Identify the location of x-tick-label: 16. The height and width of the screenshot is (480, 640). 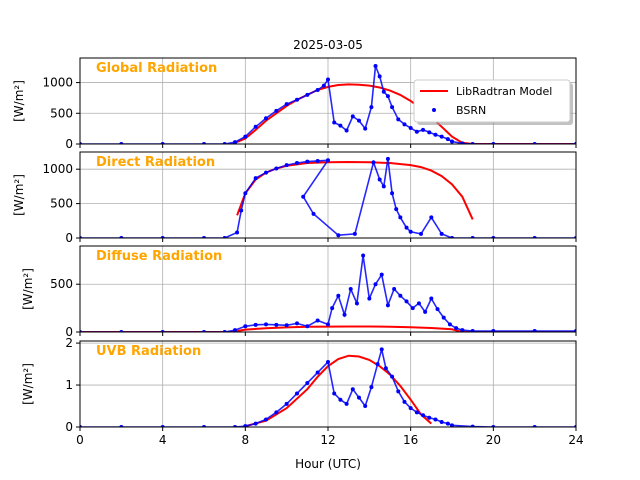
(410, 440).